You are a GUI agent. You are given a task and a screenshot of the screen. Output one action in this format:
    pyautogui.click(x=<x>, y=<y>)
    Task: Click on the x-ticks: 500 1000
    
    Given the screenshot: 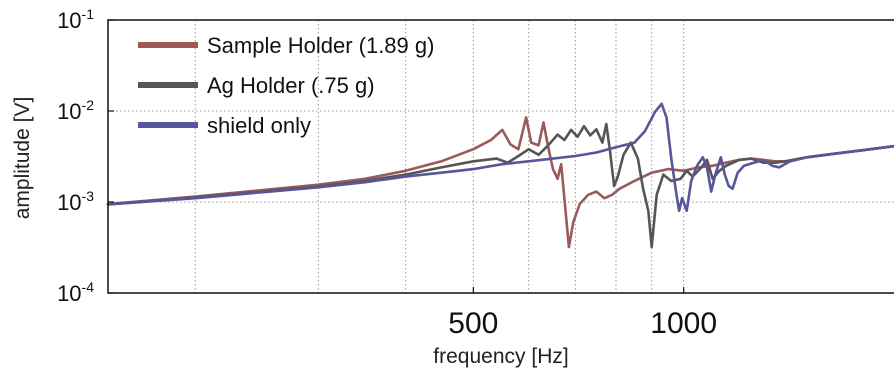 What is the action you would take?
    pyautogui.click(x=582, y=313)
    